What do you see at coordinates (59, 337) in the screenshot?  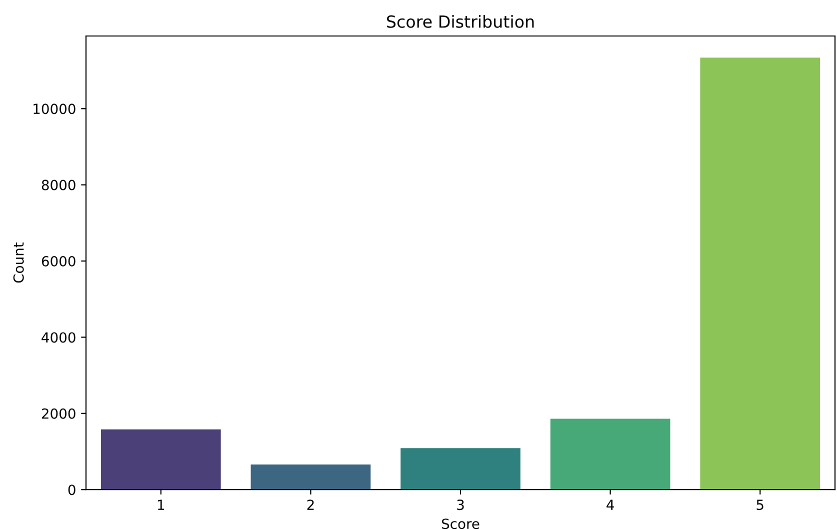 I see `y-tick-label: 4000` at bounding box center [59, 337].